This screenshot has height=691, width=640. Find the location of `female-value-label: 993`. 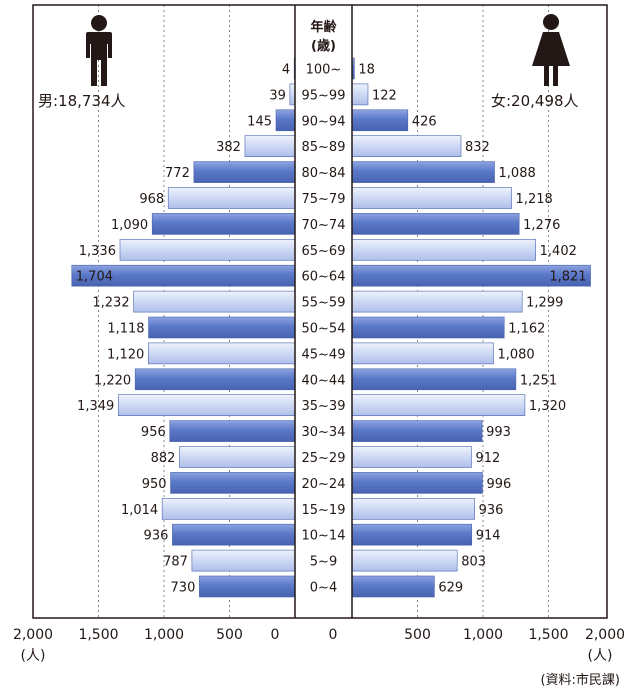

female-value-label: 993 is located at coordinates (498, 432).